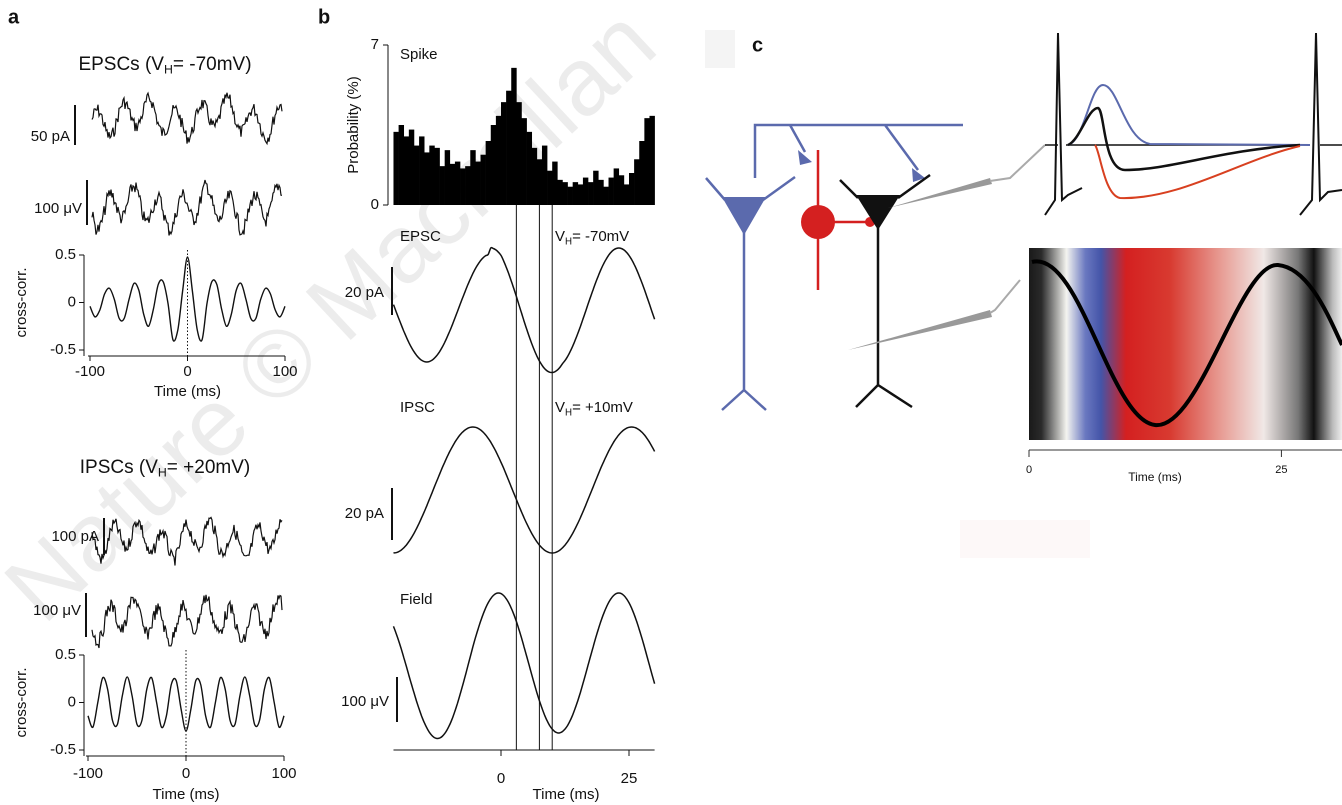 This screenshot has width=1342, height=805. What do you see at coordinates (1320, 124) in the screenshot?
I see `spike` at bounding box center [1320, 124].